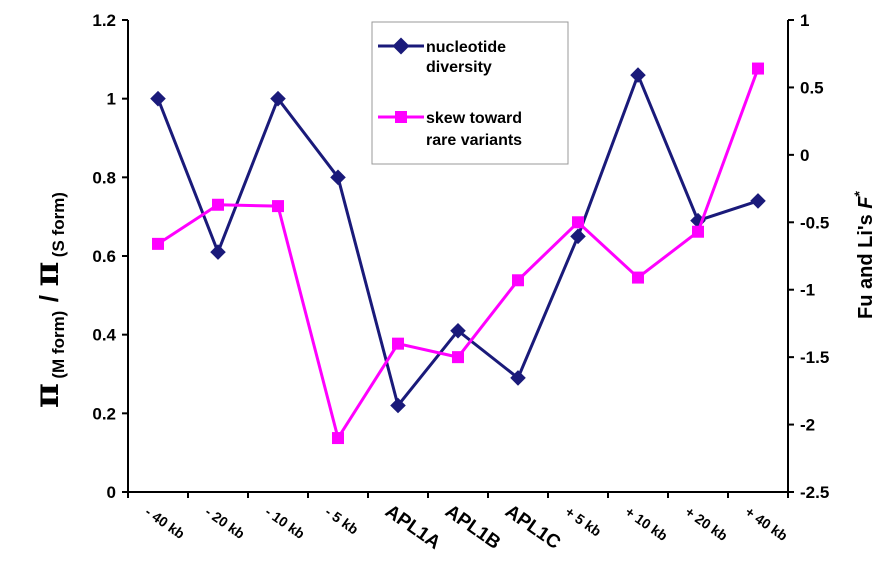  Describe the element at coordinates (104, 413) in the screenshot. I see `y-tick-label: 0.2` at that location.